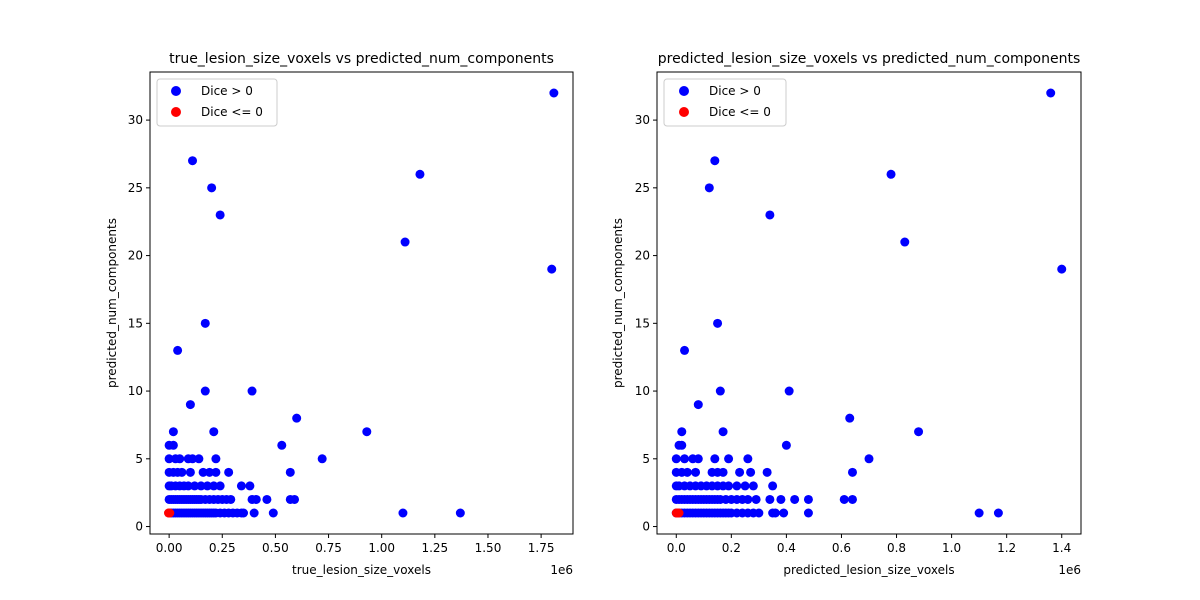 This screenshot has width=1200, height=600. Describe the element at coordinates (112, 303) in the screenshot. I see `left-y-axis-label: predicted_num_components` at that location.